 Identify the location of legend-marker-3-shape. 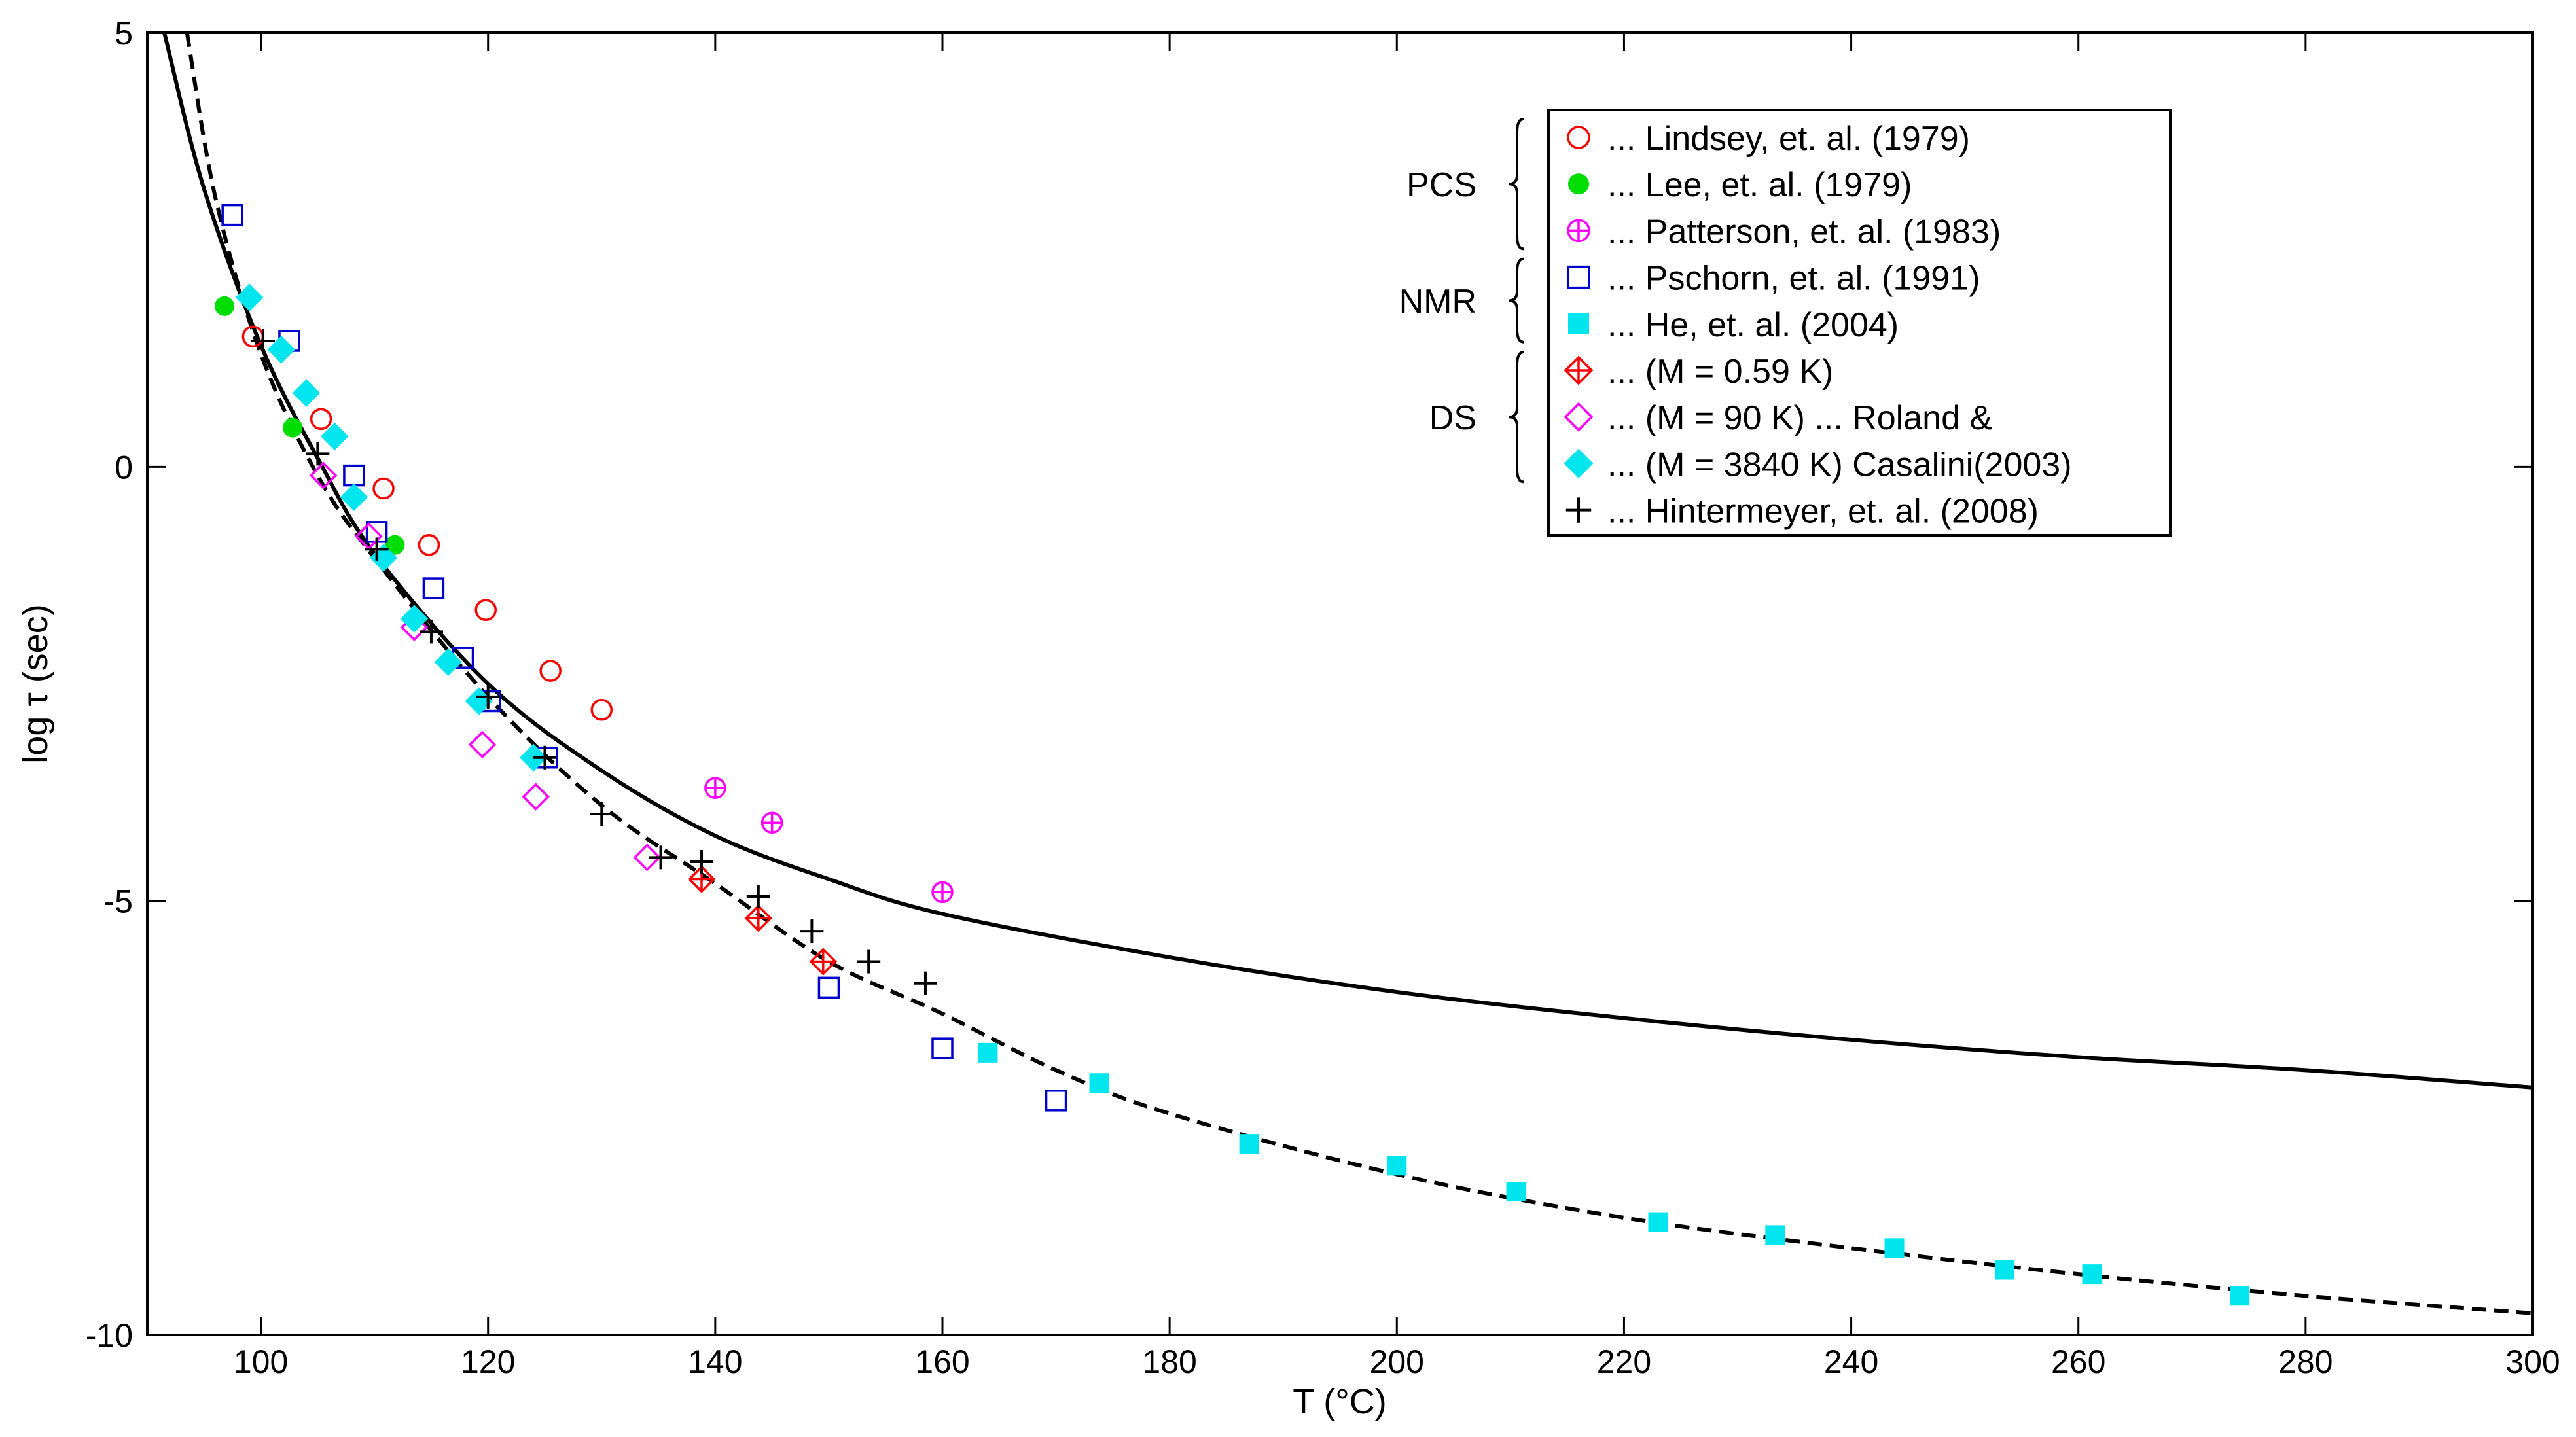
(1578, 277).